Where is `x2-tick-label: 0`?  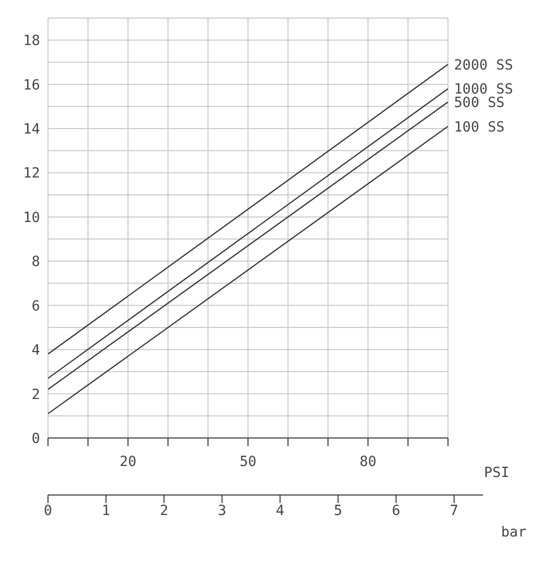
x2-tick-label: 0 is located at coordinates (48, 510).